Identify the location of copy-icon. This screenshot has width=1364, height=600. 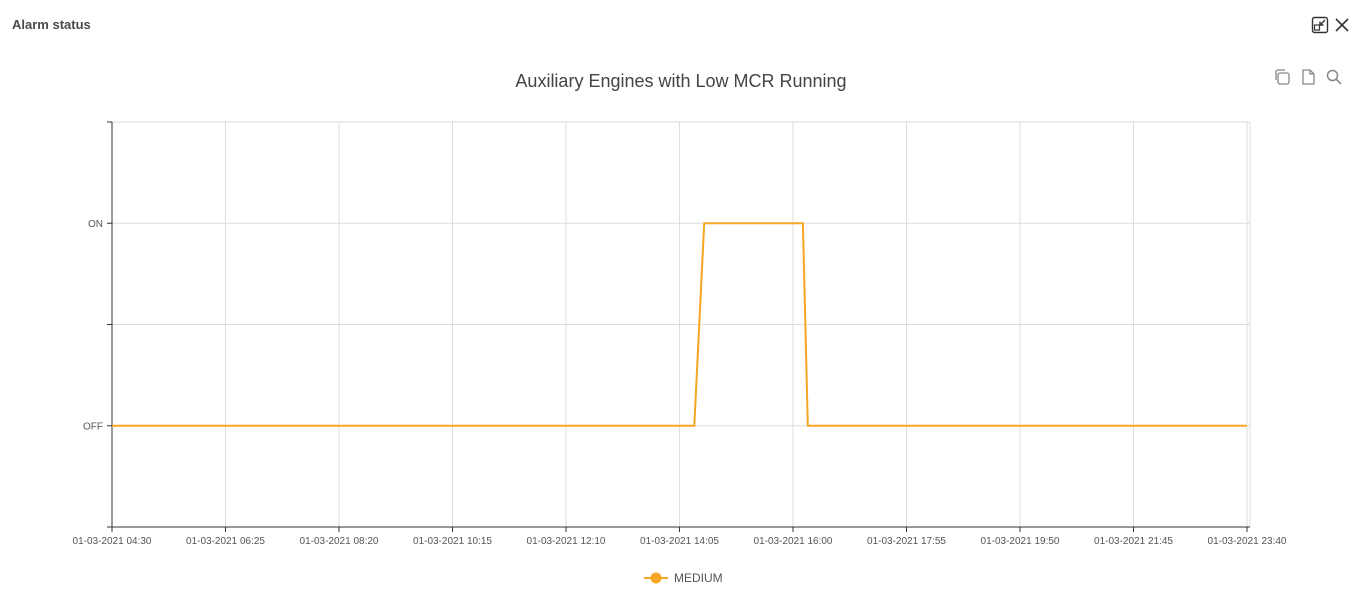
(1282, 77).